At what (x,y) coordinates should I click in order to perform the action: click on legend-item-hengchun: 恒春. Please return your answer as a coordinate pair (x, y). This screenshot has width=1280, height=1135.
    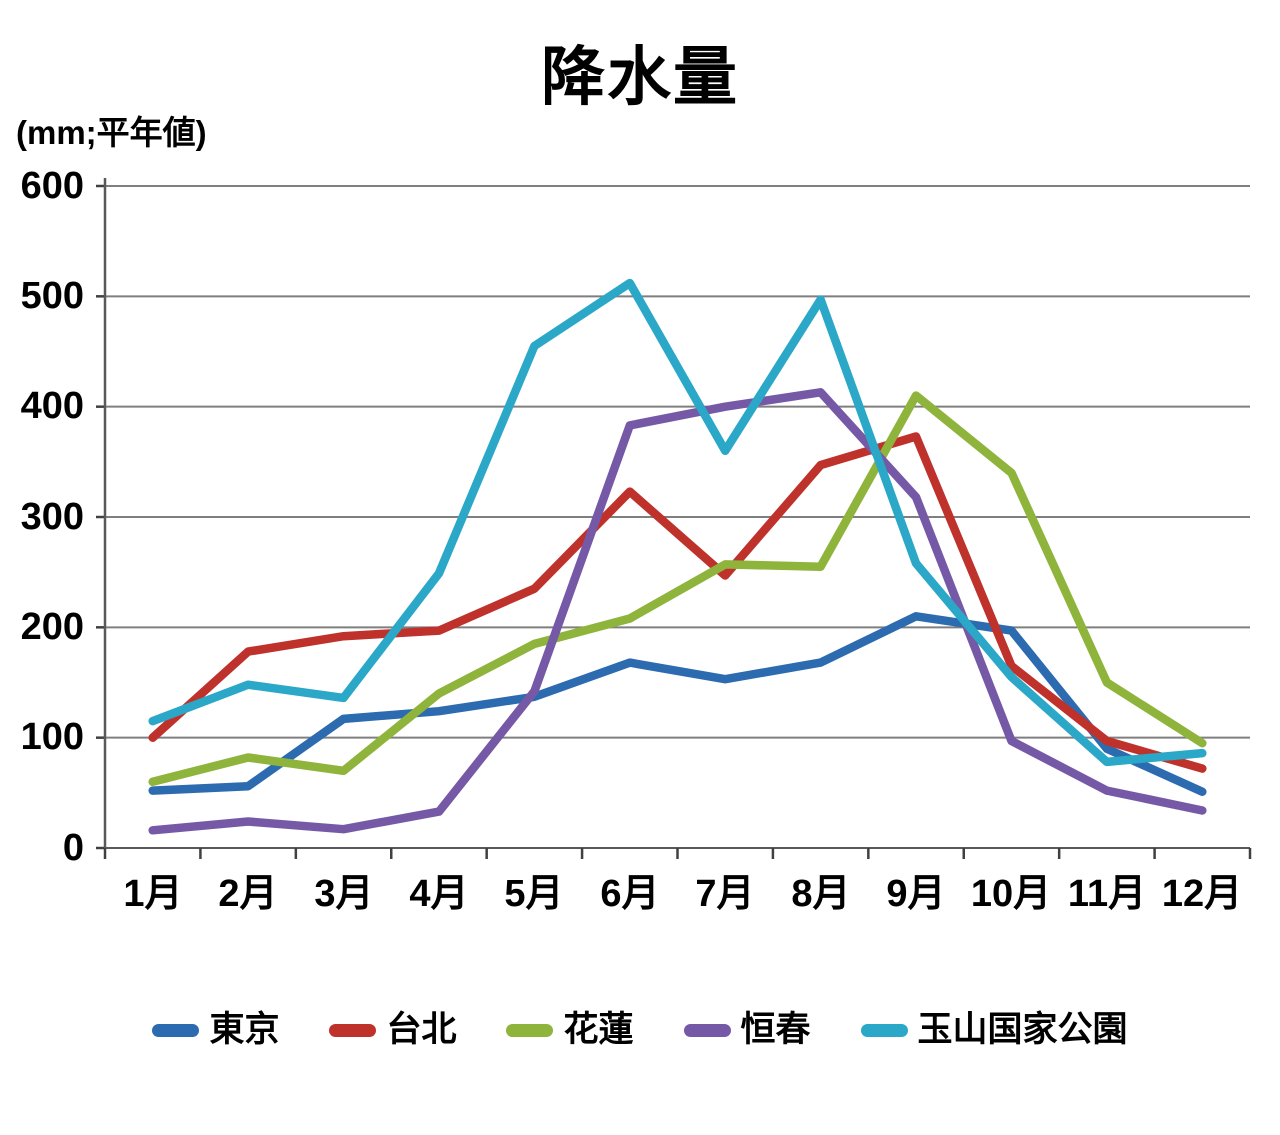
    Looking at the image, I should click on (747, 1030).